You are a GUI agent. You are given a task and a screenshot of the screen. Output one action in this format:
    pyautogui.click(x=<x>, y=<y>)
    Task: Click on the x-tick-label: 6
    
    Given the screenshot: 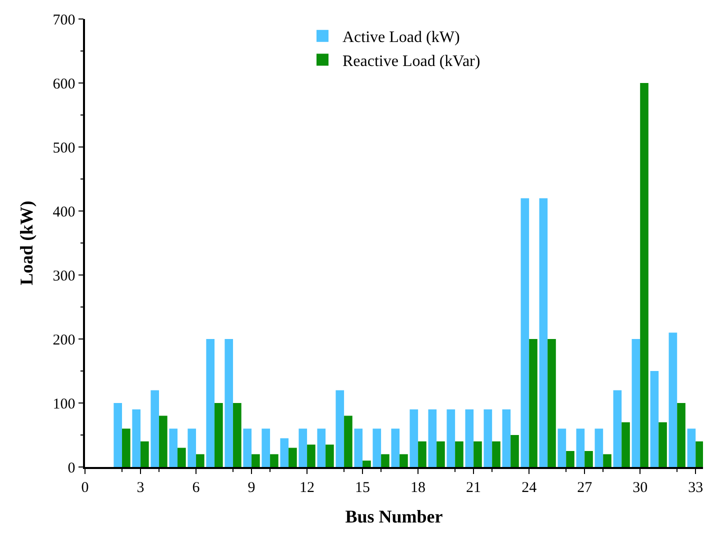 What is the action you would take?
    pyautogui.click(x=196, y=488)
    